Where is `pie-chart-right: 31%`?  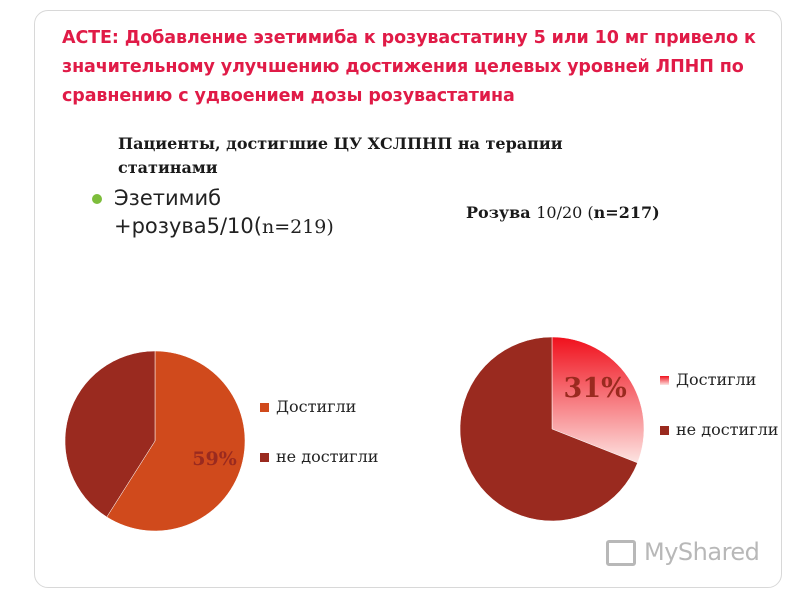 pie-chart-right: 31% is located at coordinates (552, 429).